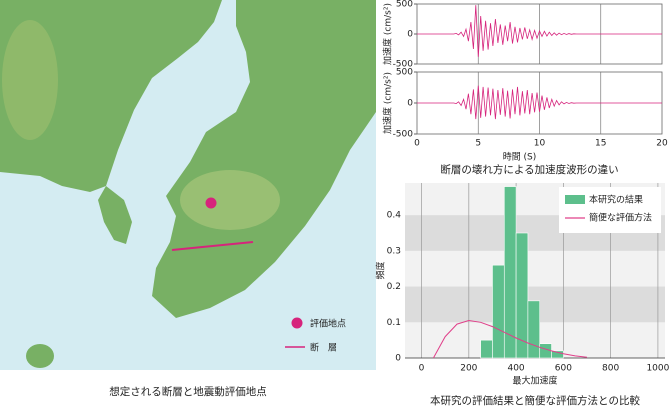 This screenshot has width=670, height=409. Describe the element at coordinates (394, 323) in the screenshot. I see `y-tick-label: 0.1` at that location.